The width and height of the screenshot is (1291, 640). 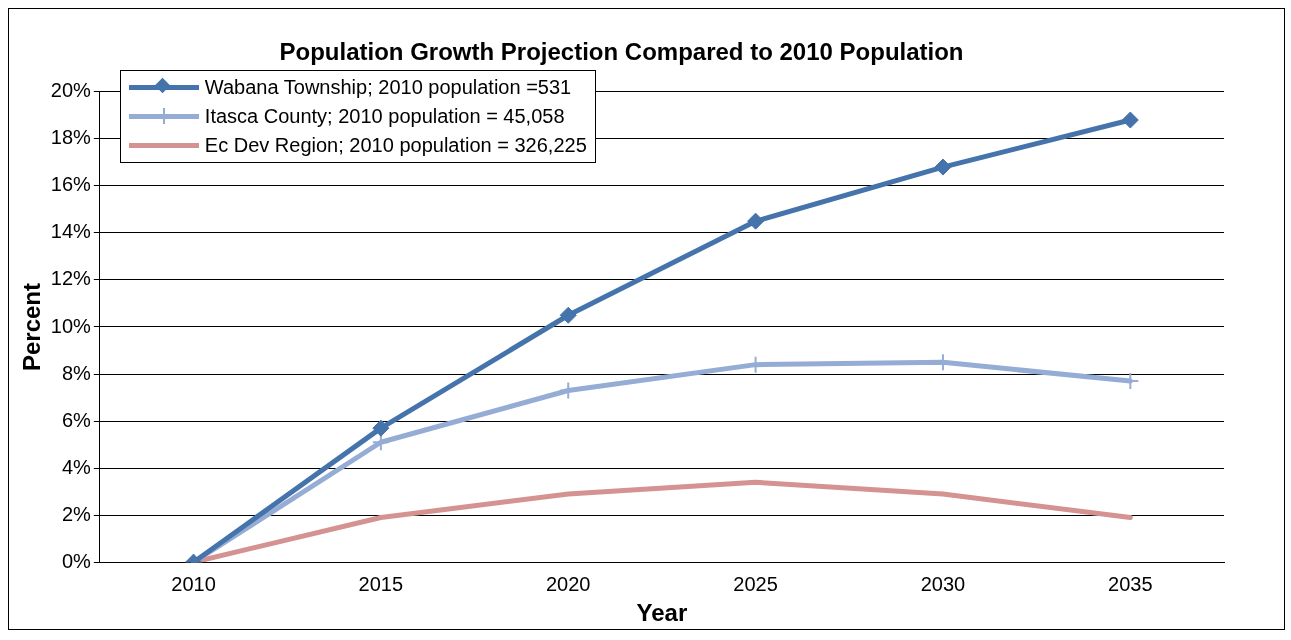 I want to click on y-tick-label: 2%, so click(x=76, y=513).